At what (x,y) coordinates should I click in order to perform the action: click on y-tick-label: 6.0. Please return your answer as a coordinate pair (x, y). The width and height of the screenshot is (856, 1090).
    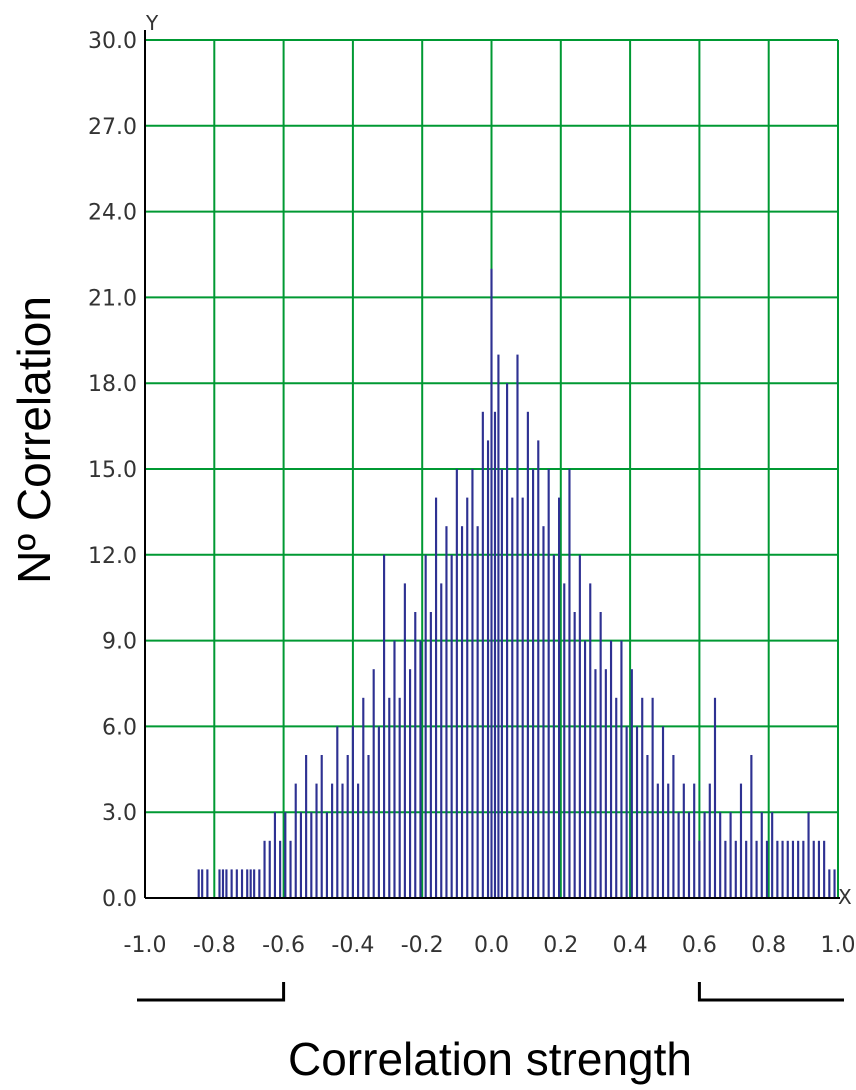
    Looking at the image, I should click on (119, 727).